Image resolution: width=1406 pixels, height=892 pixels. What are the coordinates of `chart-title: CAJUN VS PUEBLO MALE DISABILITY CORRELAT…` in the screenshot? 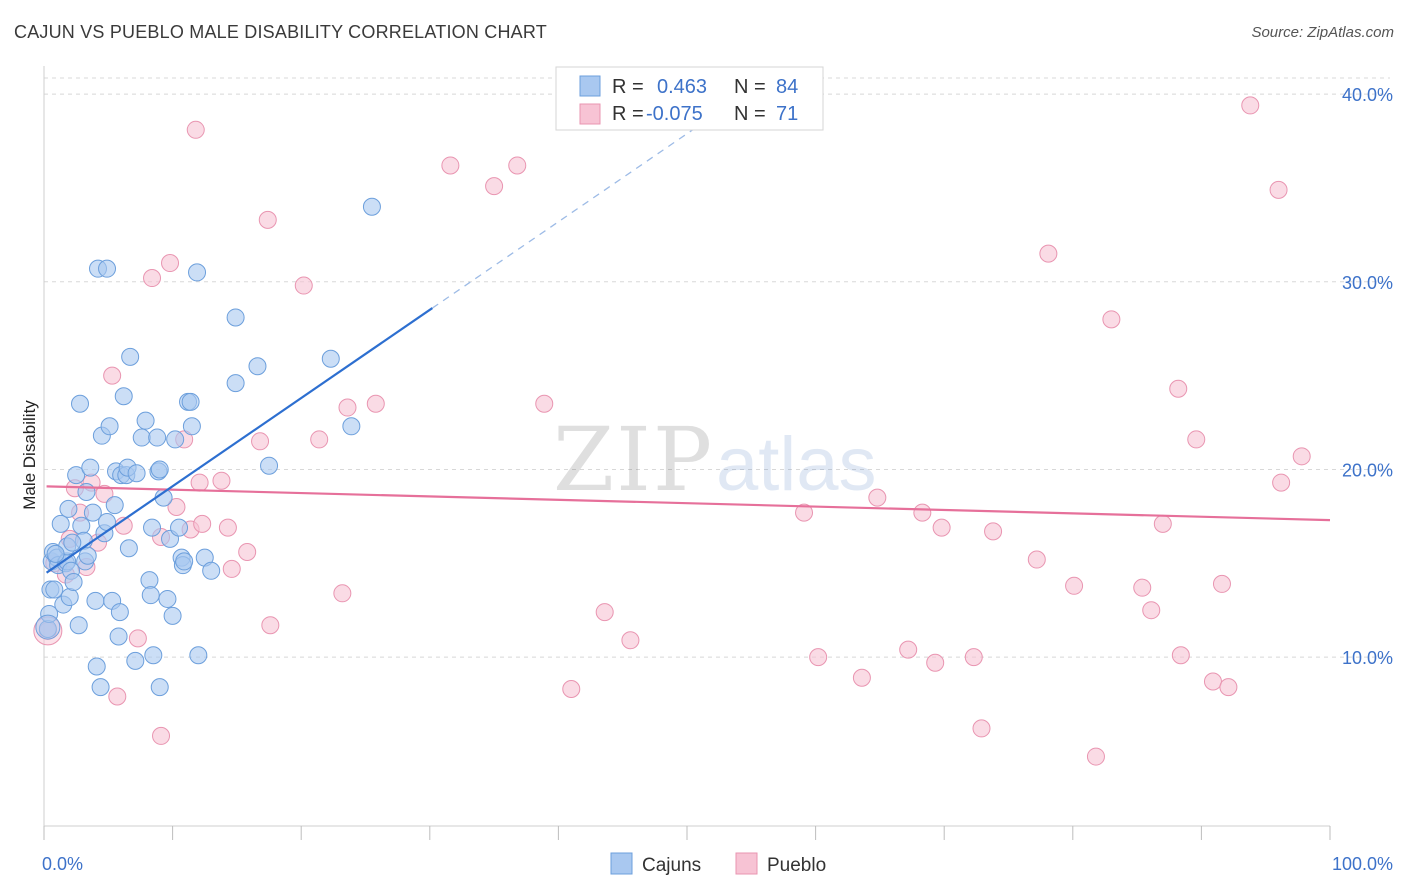 It's located at (280, 32).